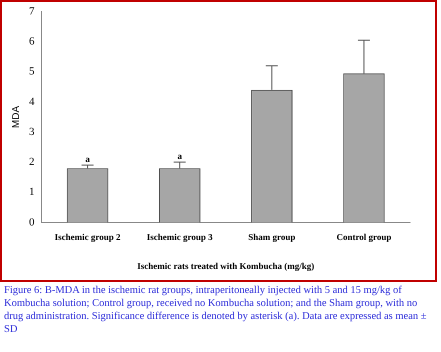 The height and width of the screenshot is (352, 441). Describe the element at coordinates (31, 192) in the screenshot. I see `y-tick-label: 1` at that location.